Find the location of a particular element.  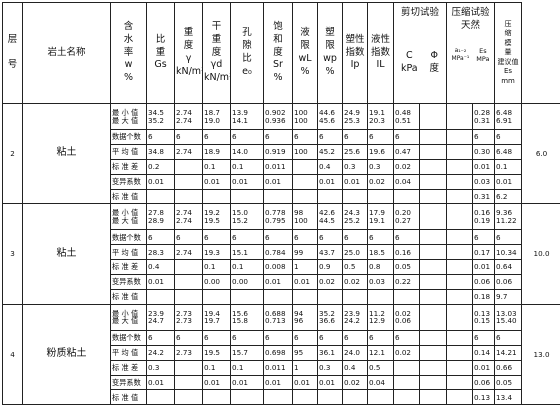

cell-value: 24.3 25.2 is located at coordinates (355, 217).